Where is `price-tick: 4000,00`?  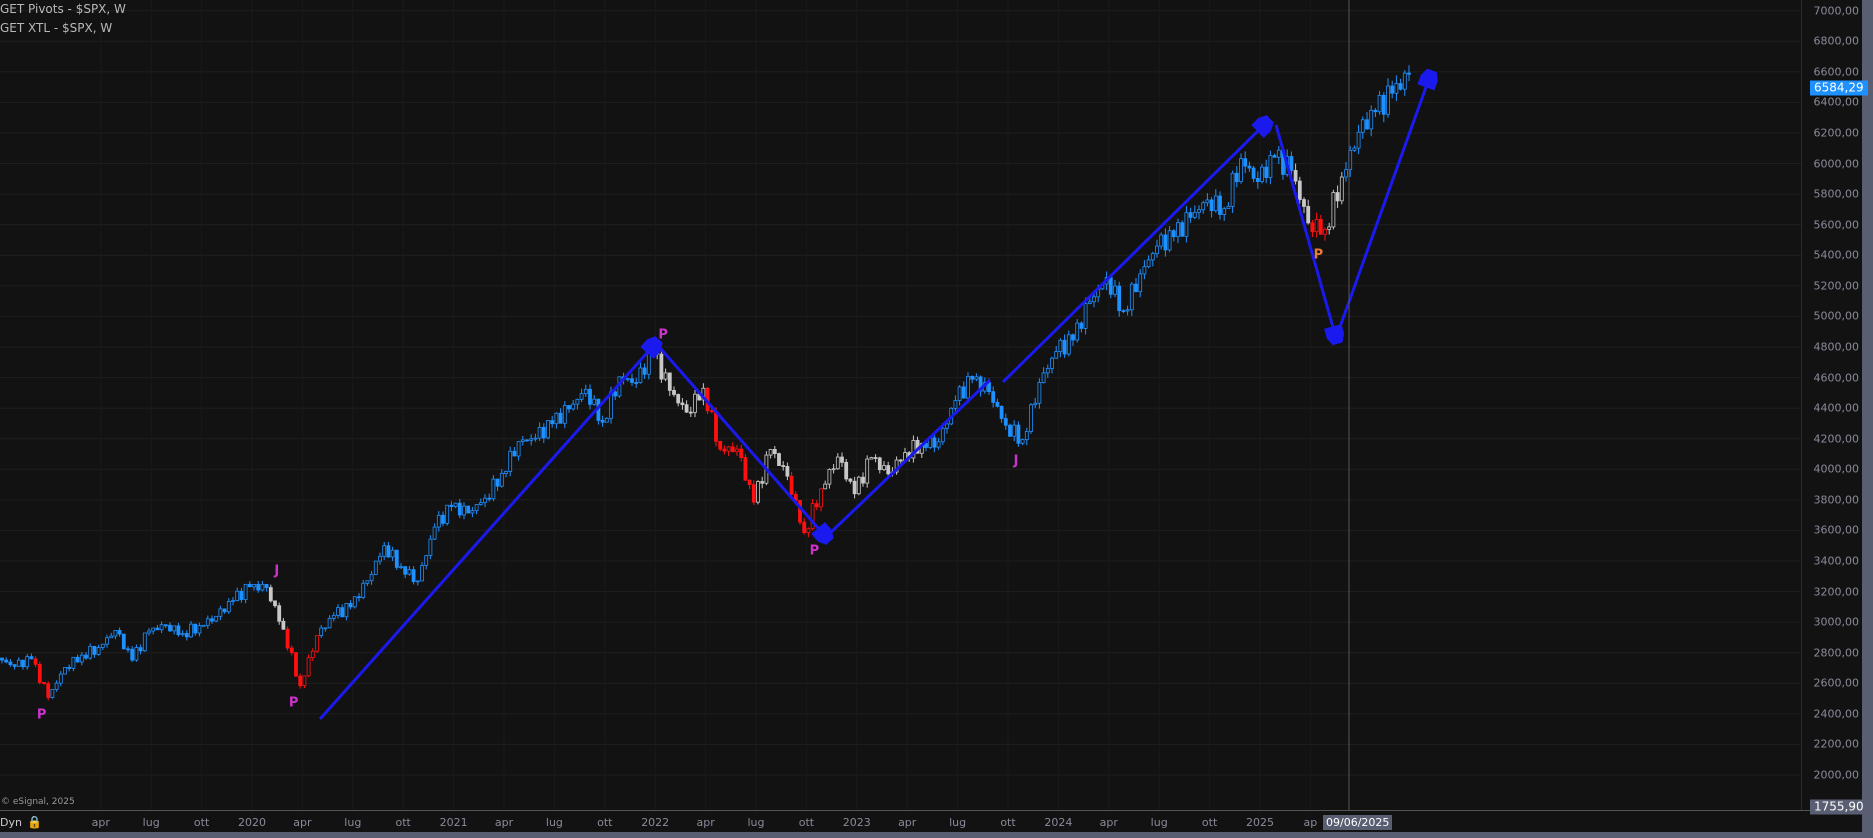
price-tick: 4000,00 is located at coordinates (1836, 469).